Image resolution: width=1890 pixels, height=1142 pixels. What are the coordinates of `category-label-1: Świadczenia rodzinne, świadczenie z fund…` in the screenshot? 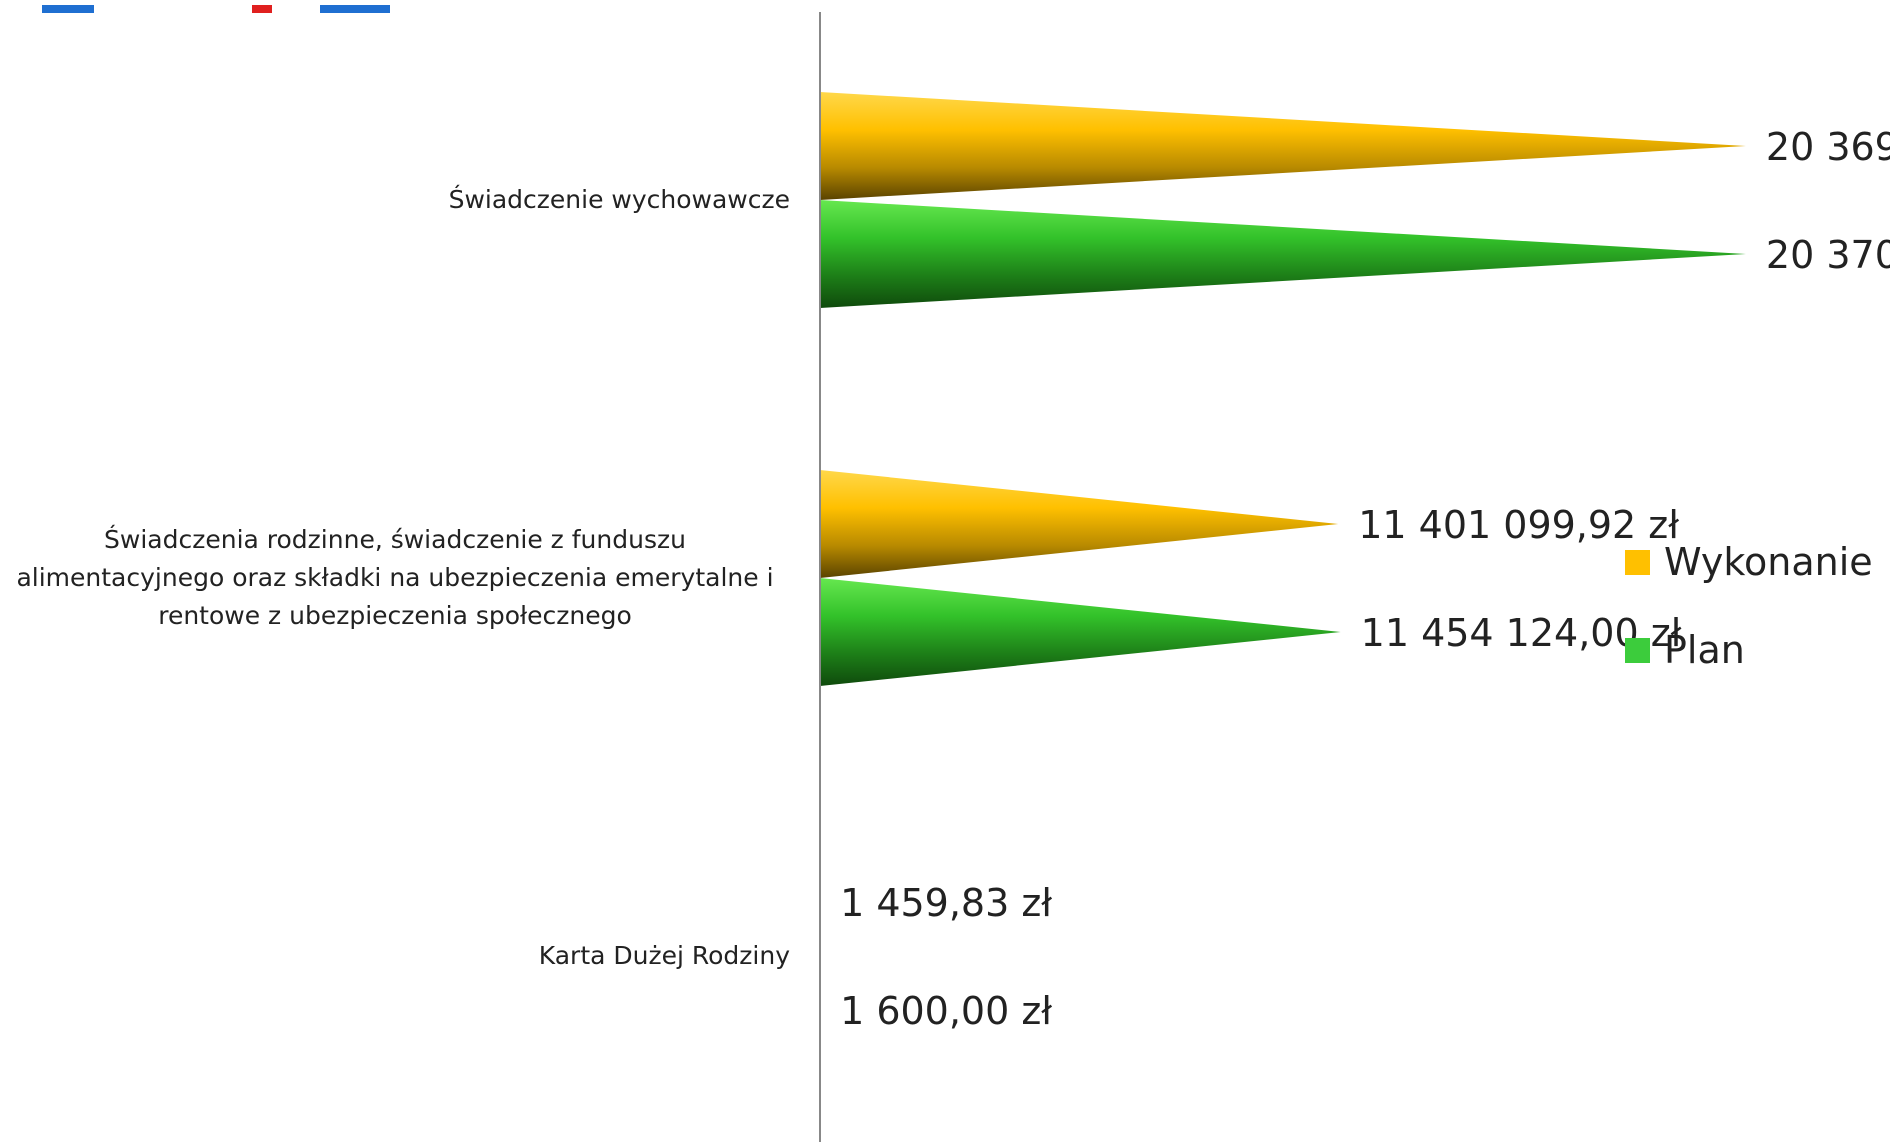 It's located at (395, 577).